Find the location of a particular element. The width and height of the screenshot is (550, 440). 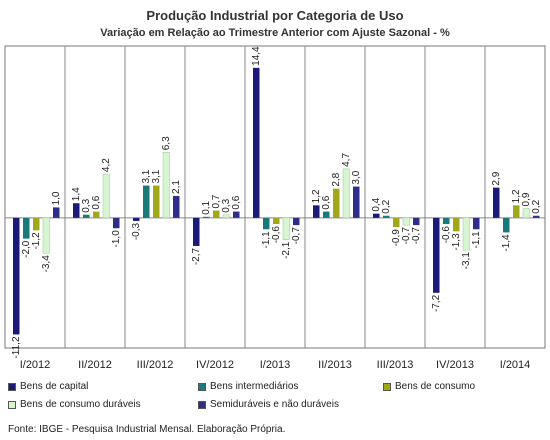

data-label: 4,7 is located at coordinates (346, 160).